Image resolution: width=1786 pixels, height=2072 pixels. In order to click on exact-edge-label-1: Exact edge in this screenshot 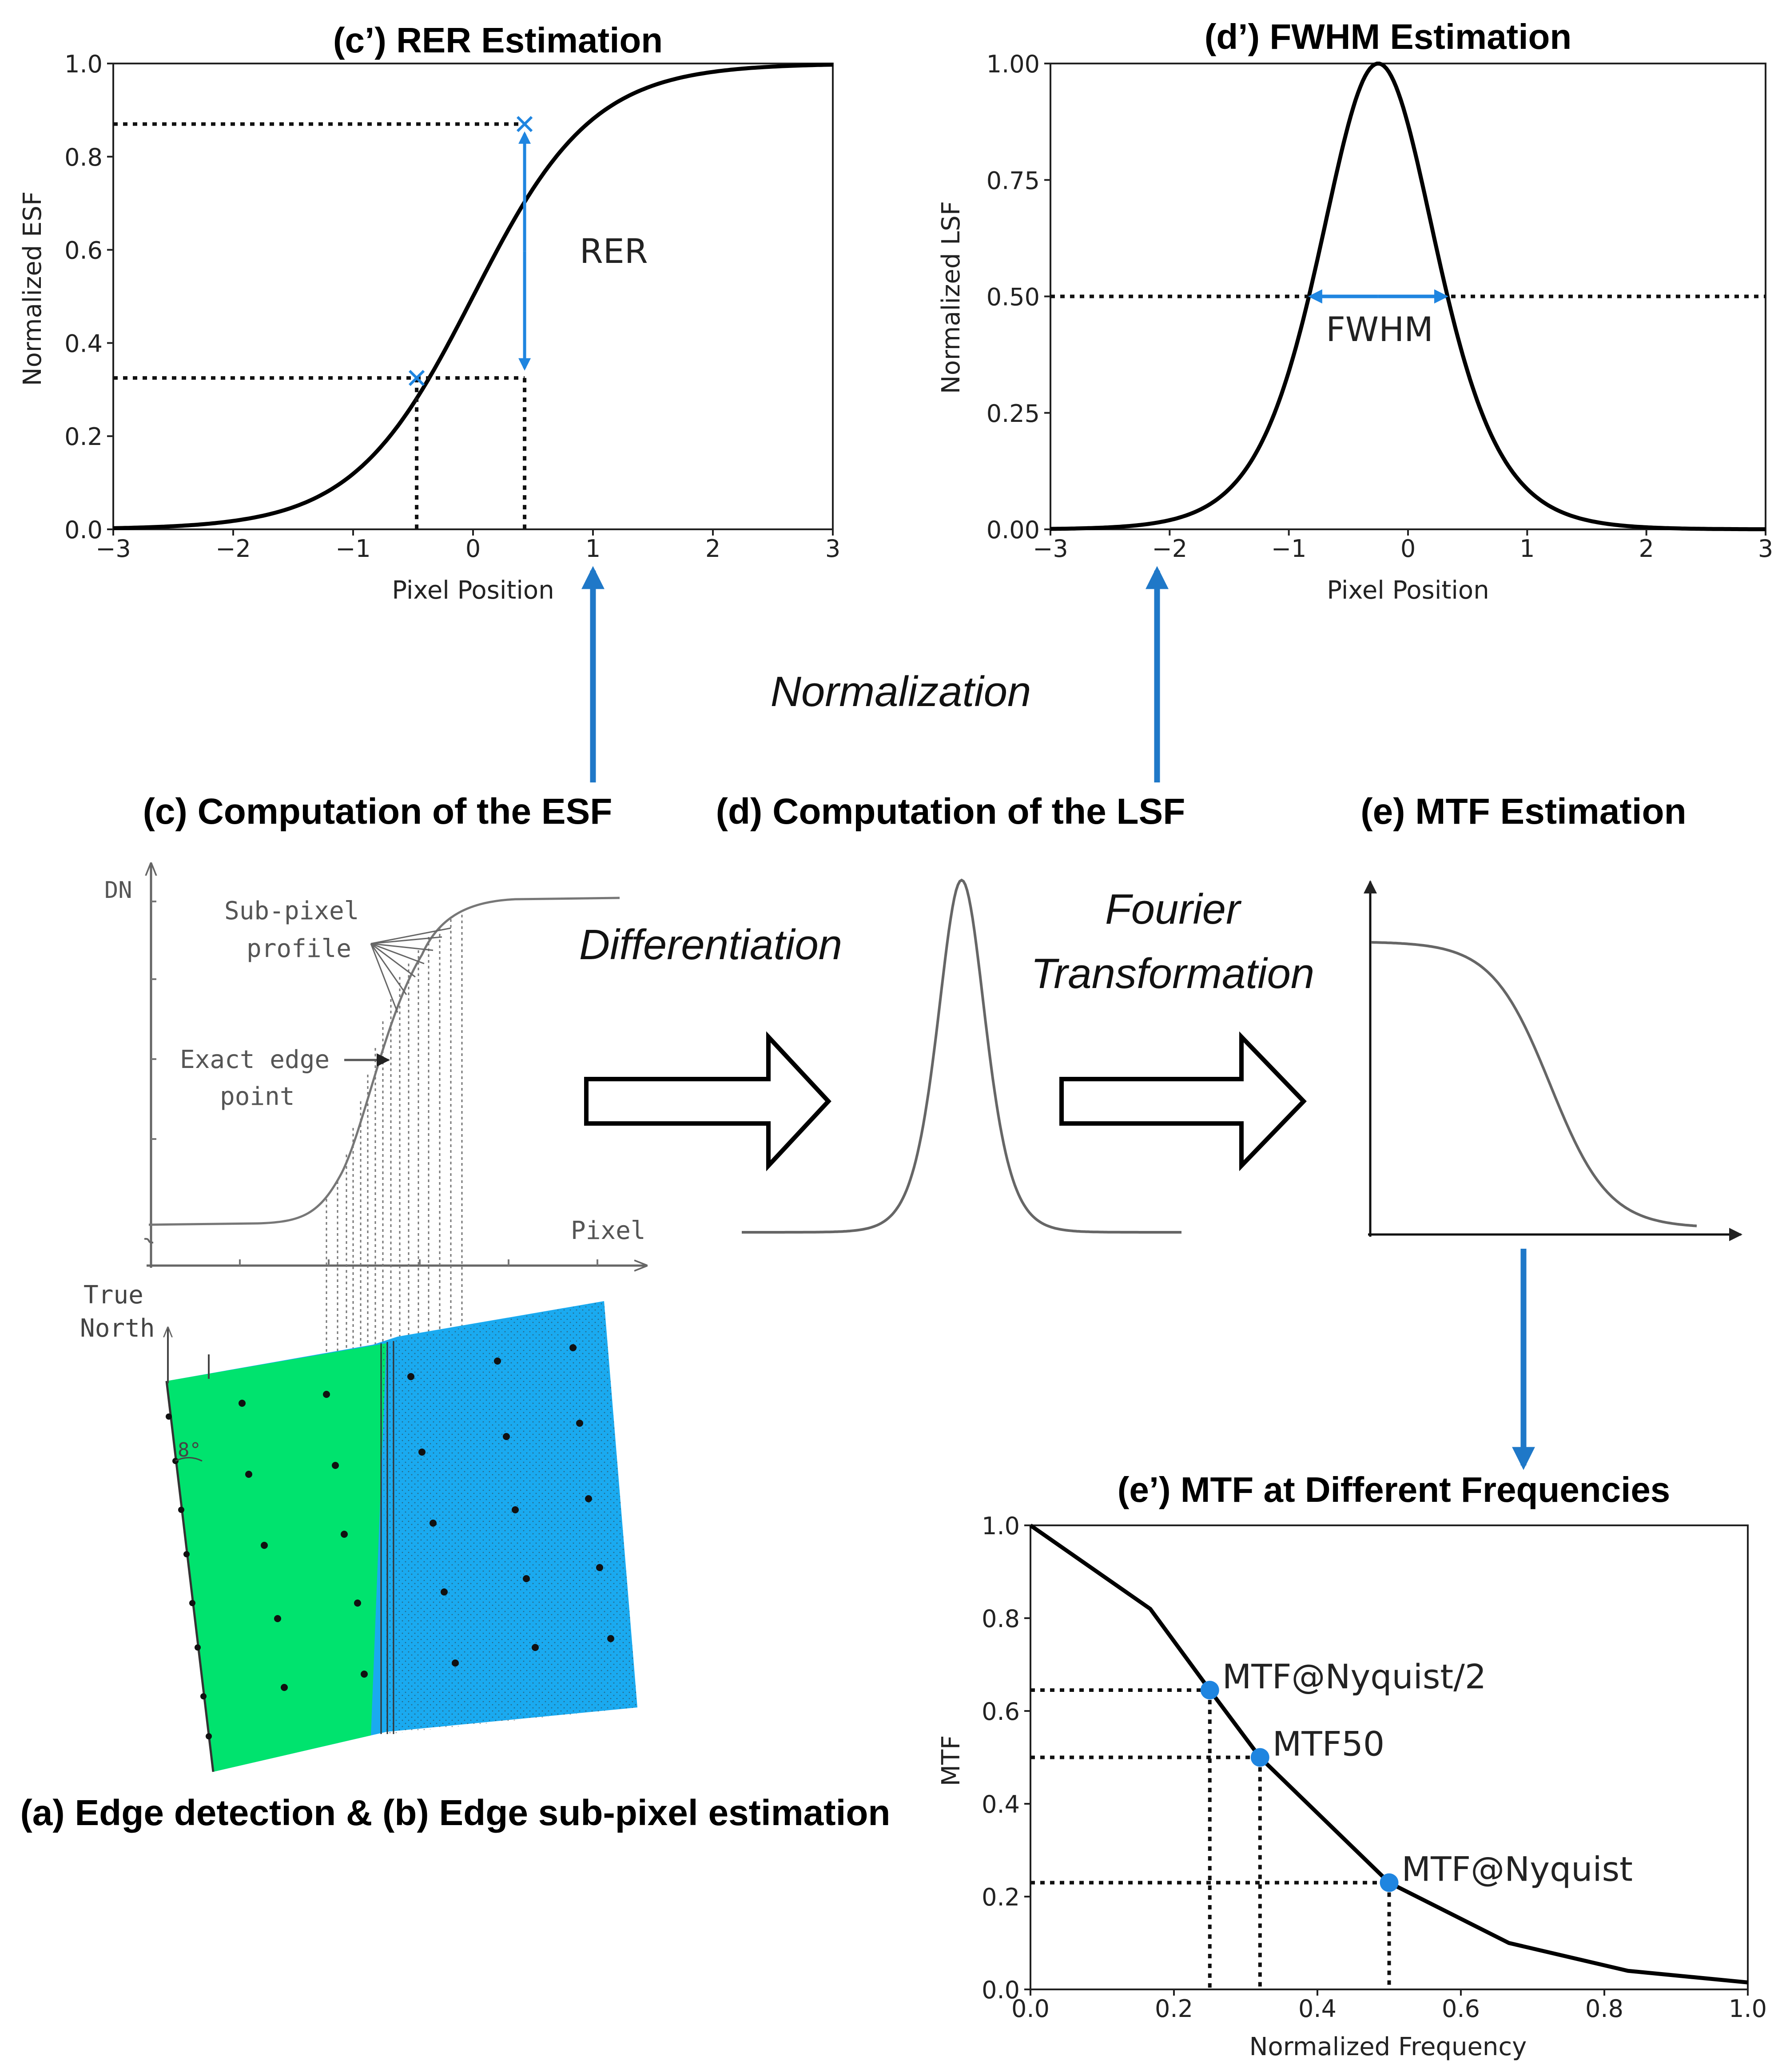, I will do `click(255, 1059)`.